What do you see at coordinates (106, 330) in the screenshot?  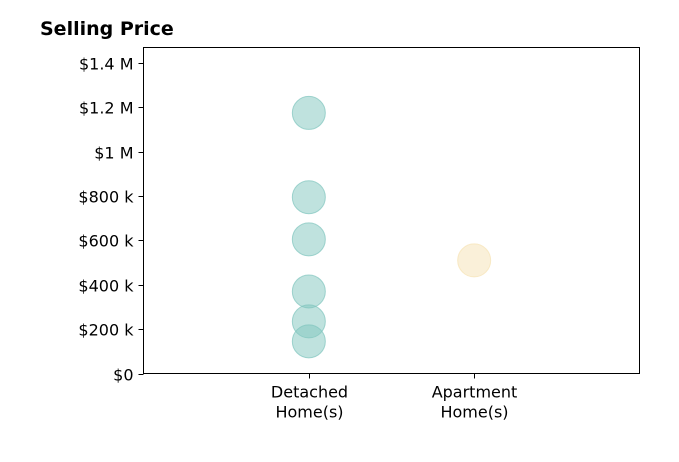 I see `y-tick-label: $200 k` at bounding box center [106, 330].